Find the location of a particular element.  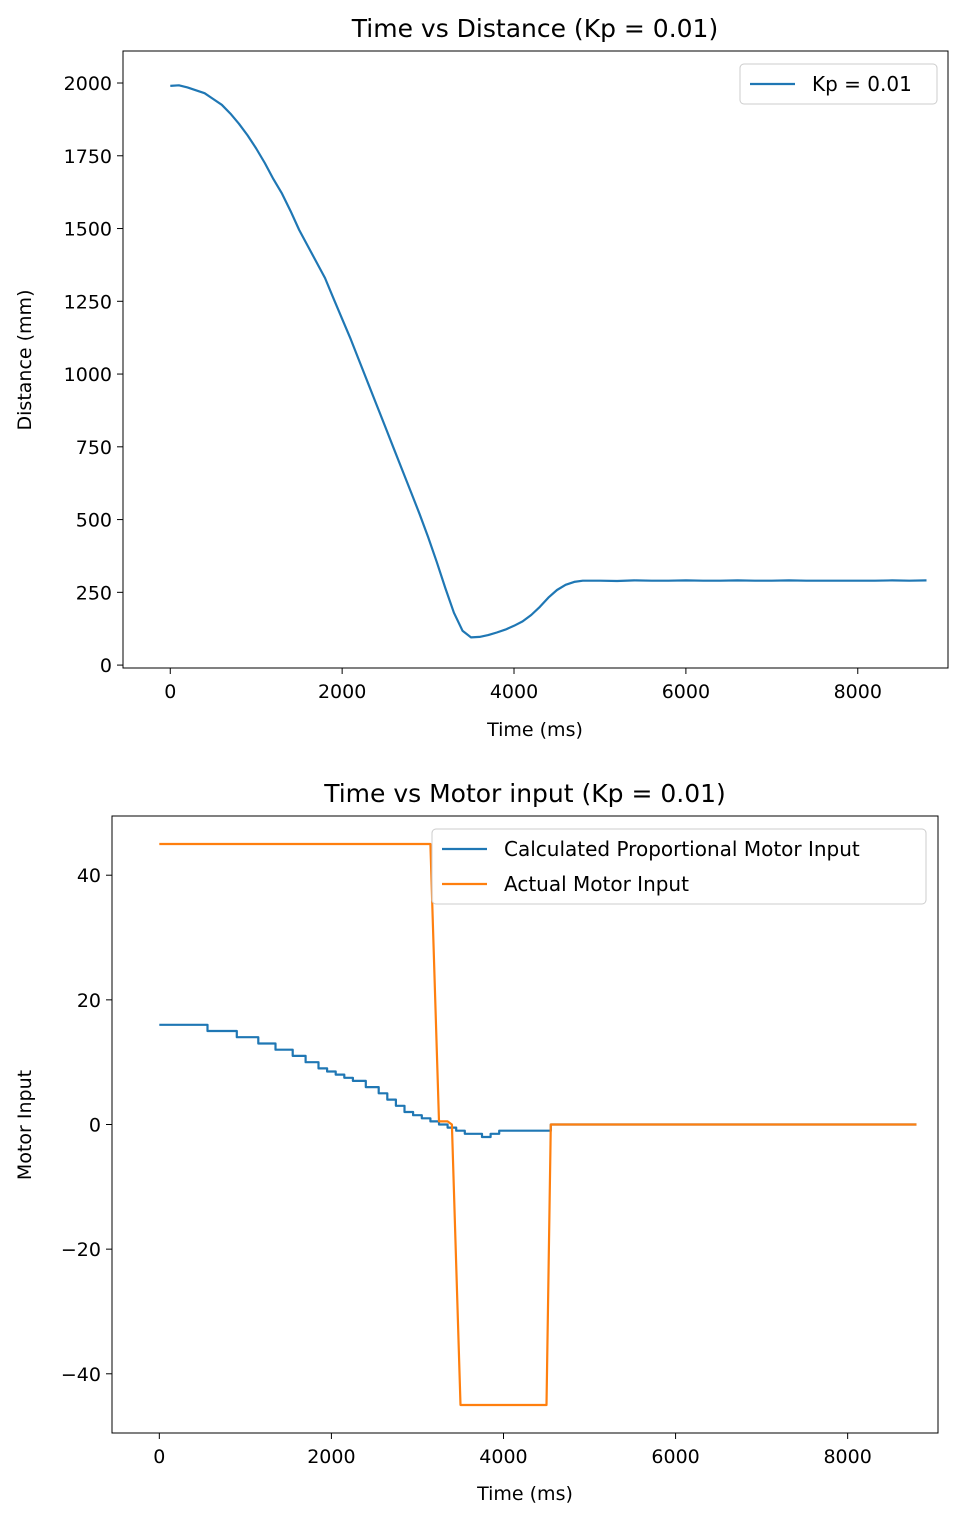

y-axis-label: Motor Input is located at coordinates (25, 1125).